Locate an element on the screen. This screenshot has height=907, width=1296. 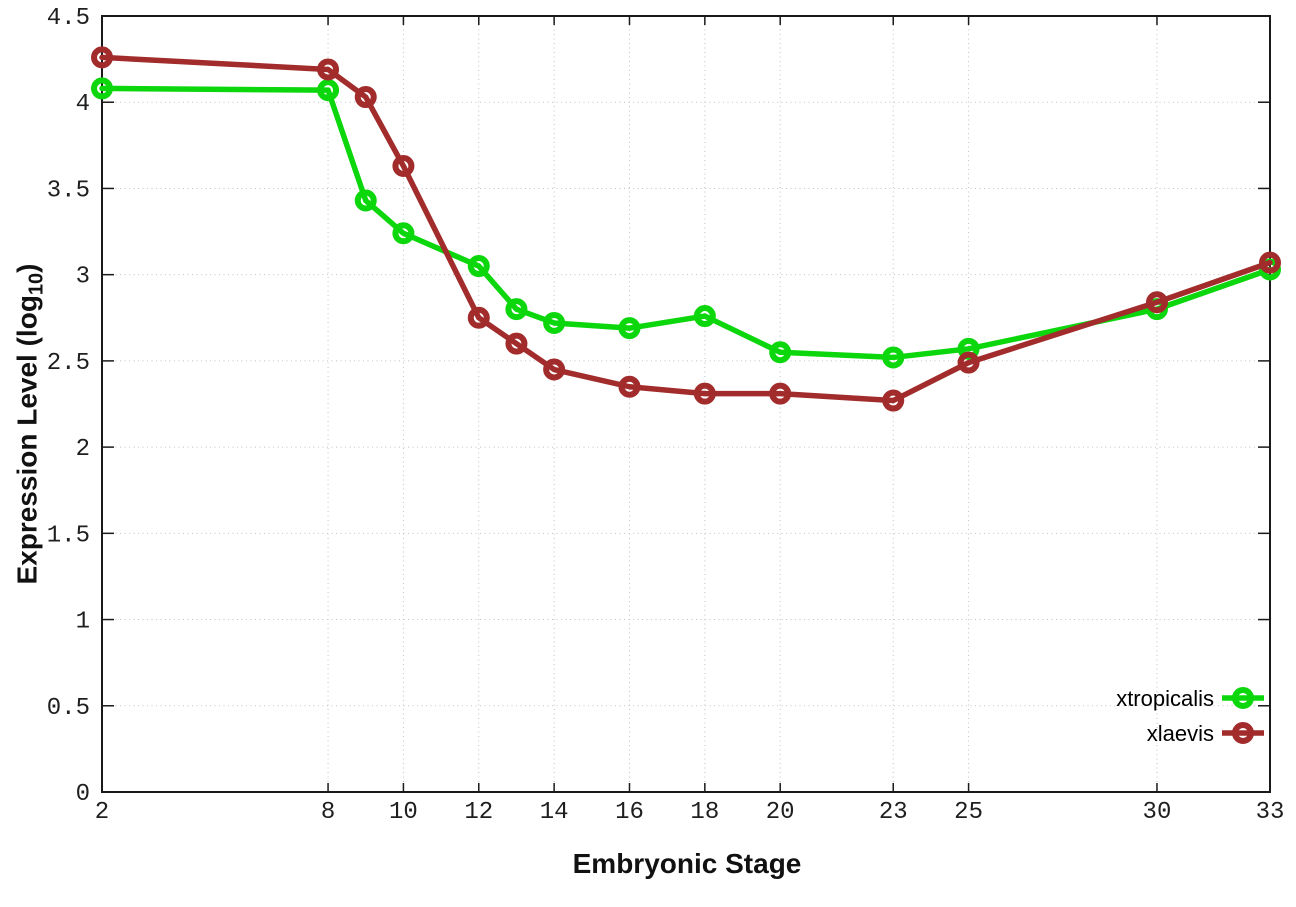
x-axis-title: Embryonic Stage is located at coordinates (687, 863).